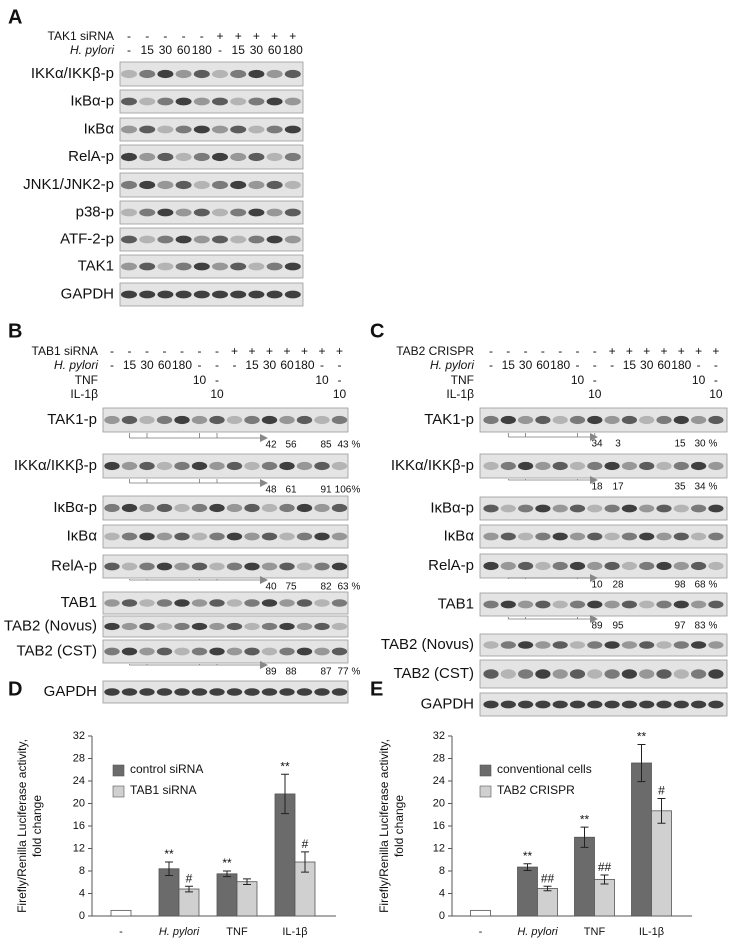  I want to click on y-tick-label: 28, so click(79, 758).